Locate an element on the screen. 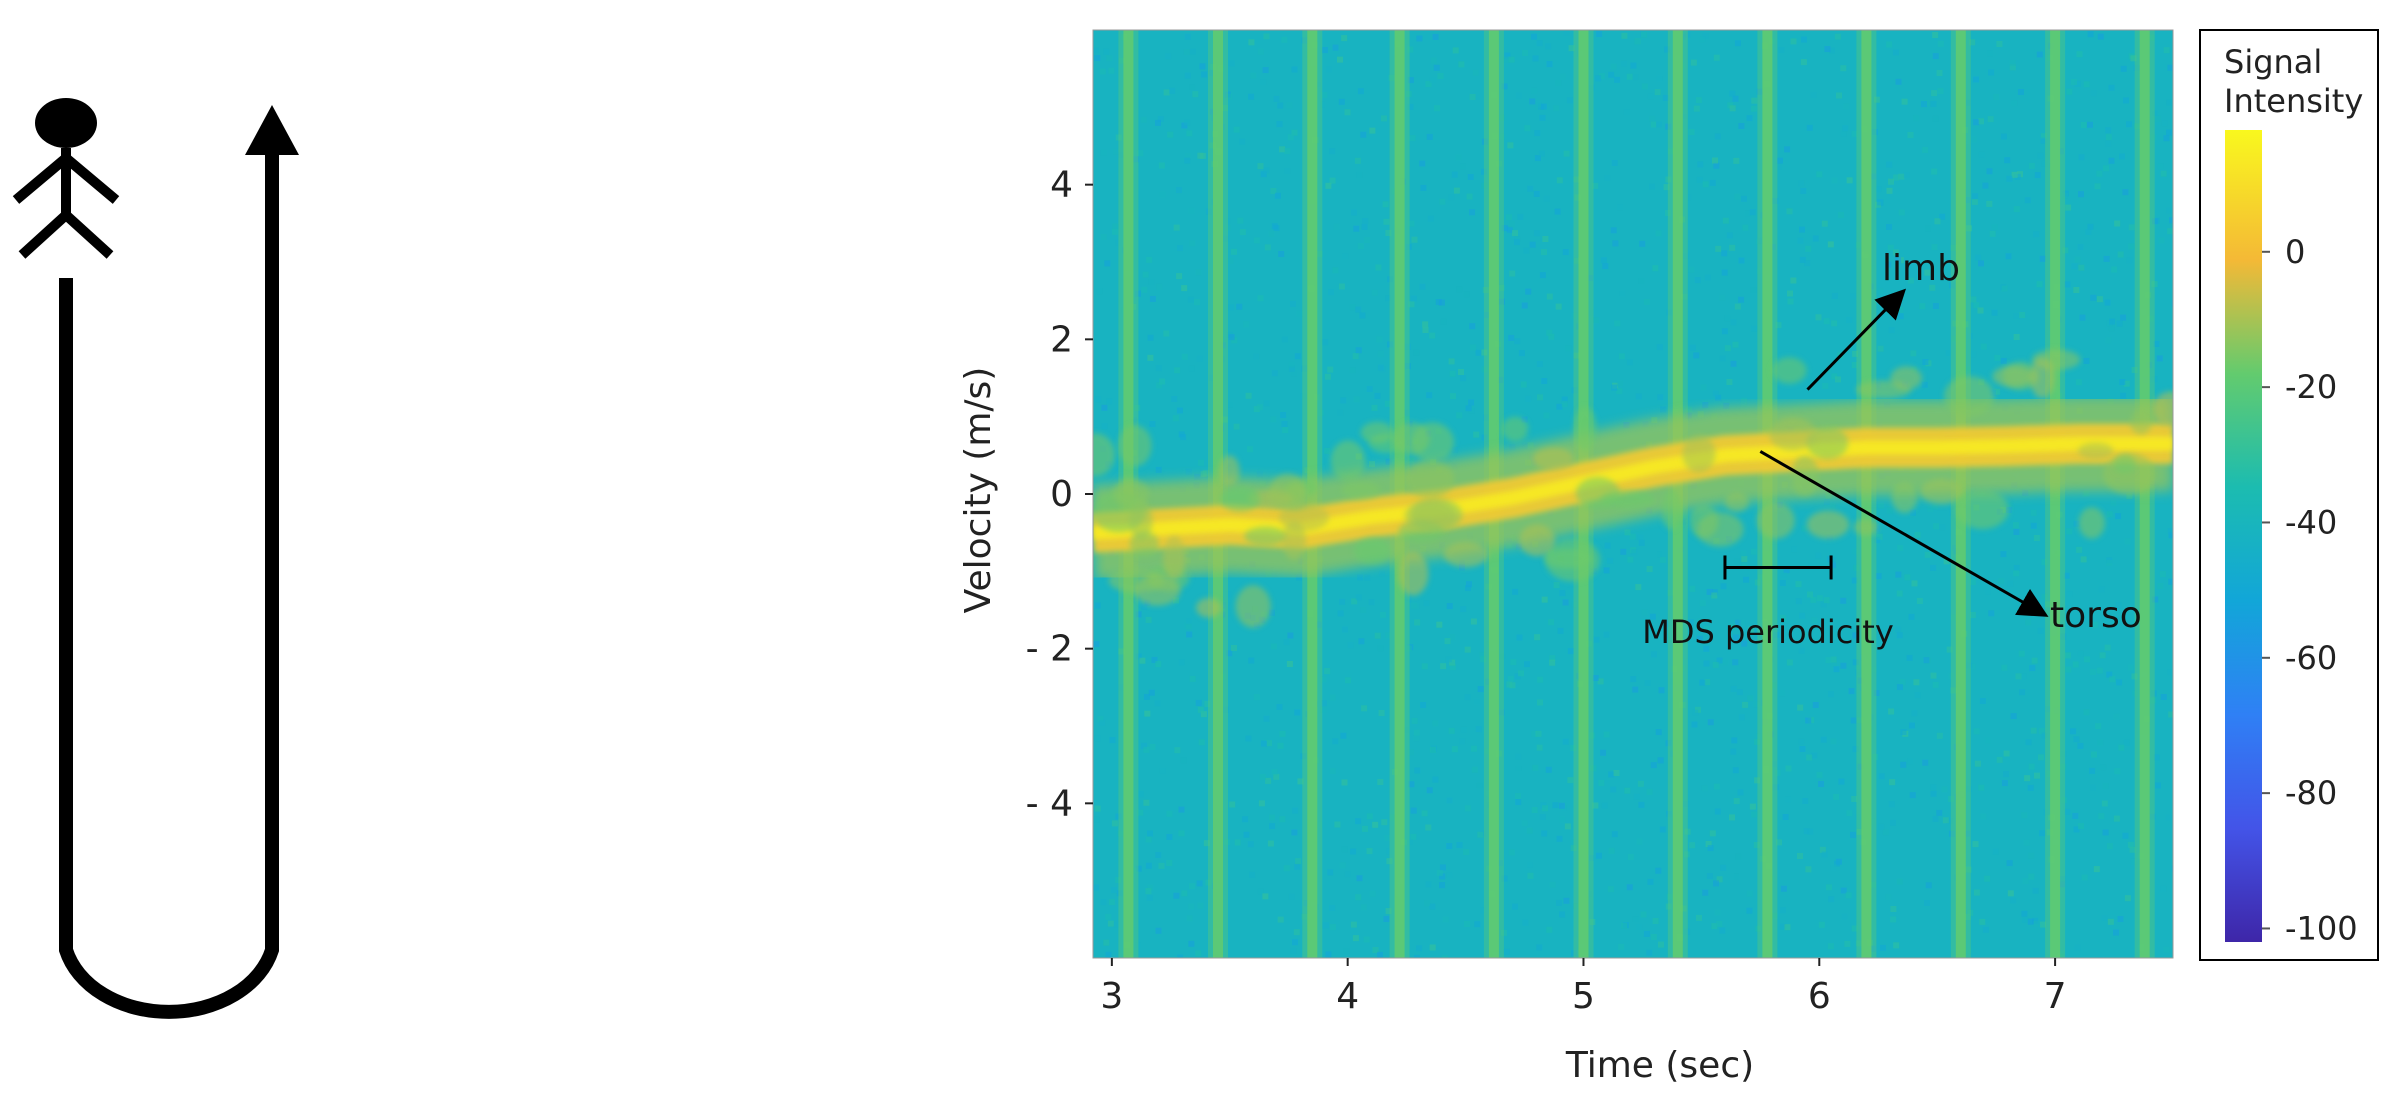  colorbar-title-line2: Intensity is located at coordinates (2293, 101).